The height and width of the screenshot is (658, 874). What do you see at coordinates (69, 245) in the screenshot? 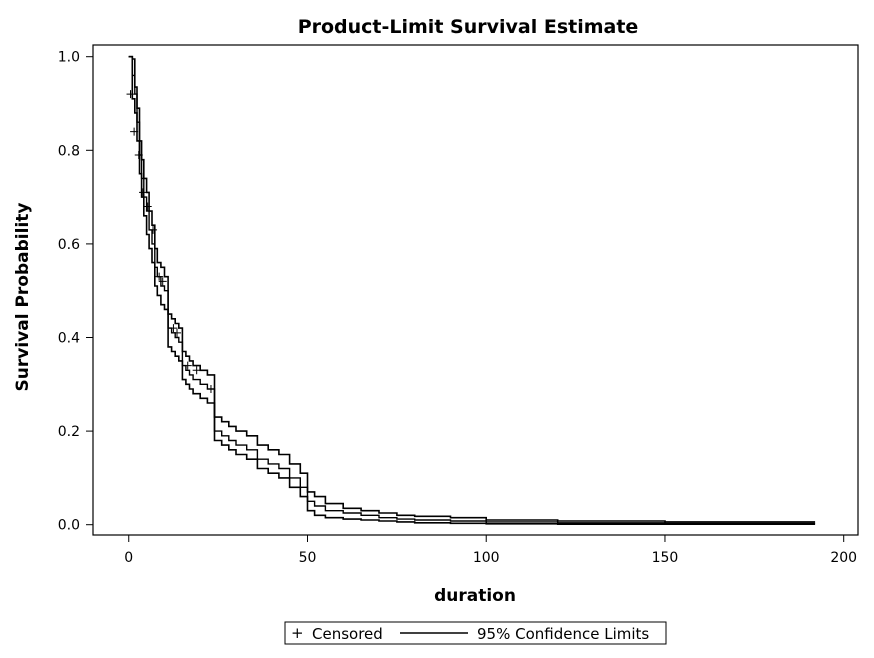
I see `y-tick-label-0.6: 0.6` at bounding box center [69, 245].